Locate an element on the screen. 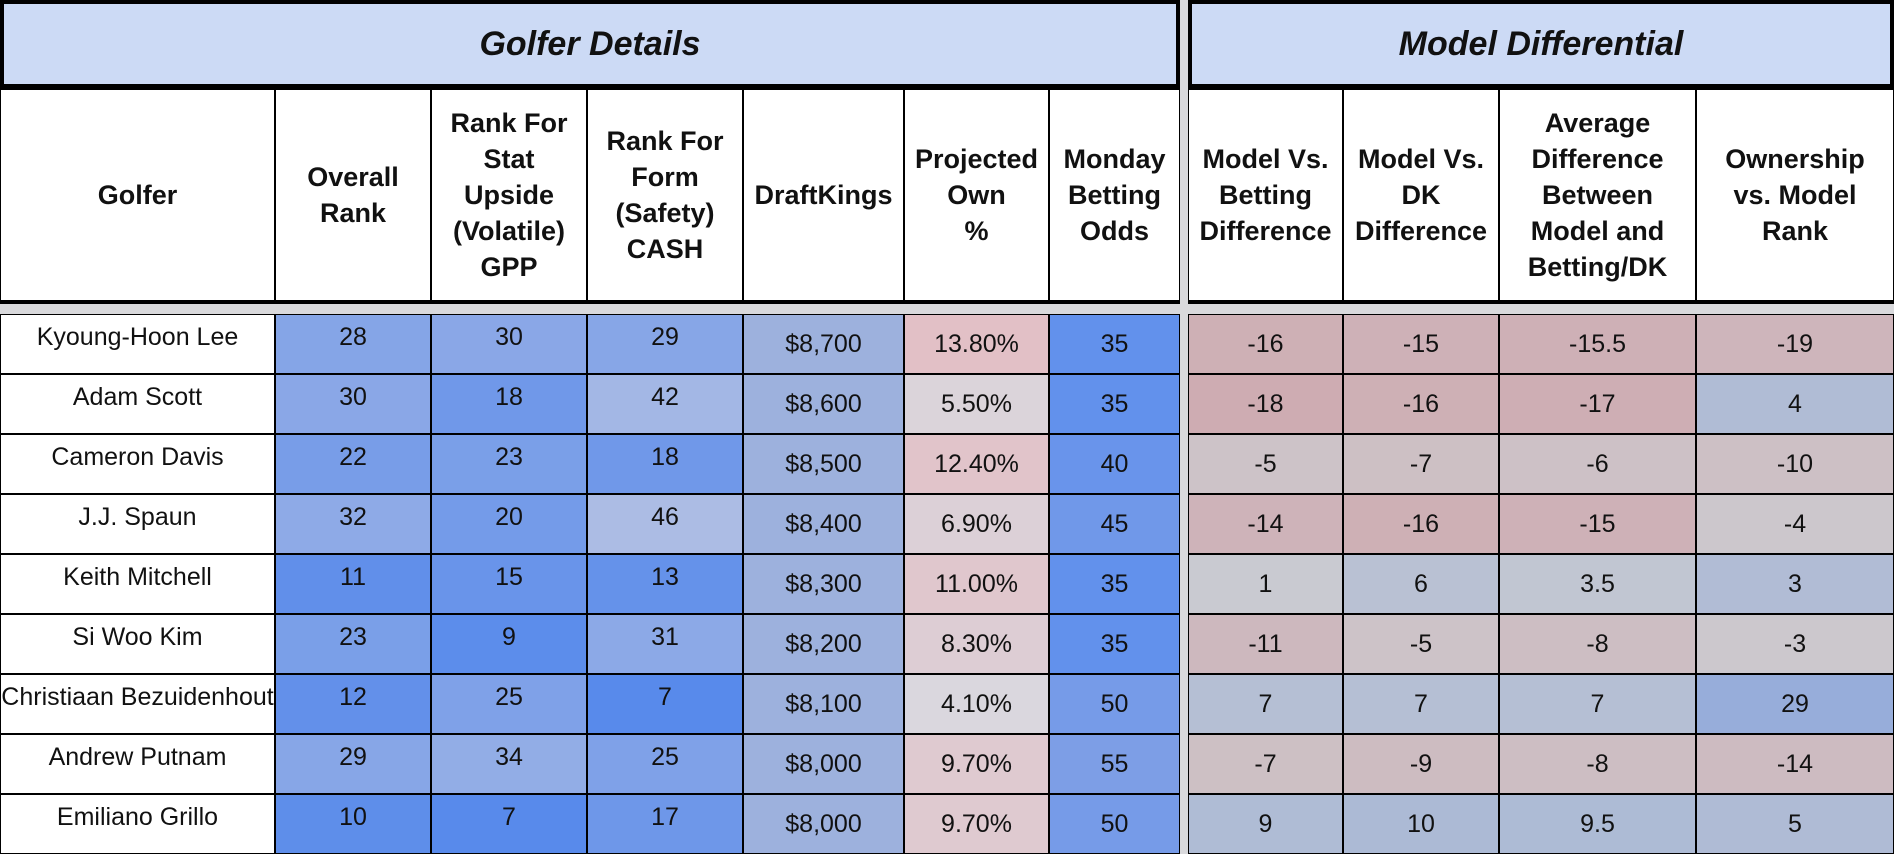 This screenshot has width=1894, height=854. golfer-name: Andrew Putnam is located at coordinates (137, 764).